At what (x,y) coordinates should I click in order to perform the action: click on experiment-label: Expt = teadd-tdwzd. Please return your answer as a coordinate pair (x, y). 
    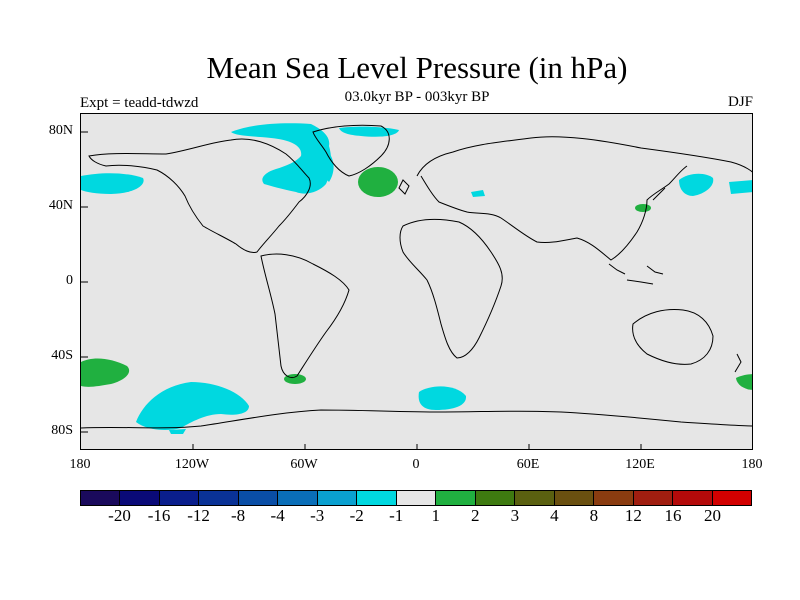
    Looking at the image, I should click on (139, 103).